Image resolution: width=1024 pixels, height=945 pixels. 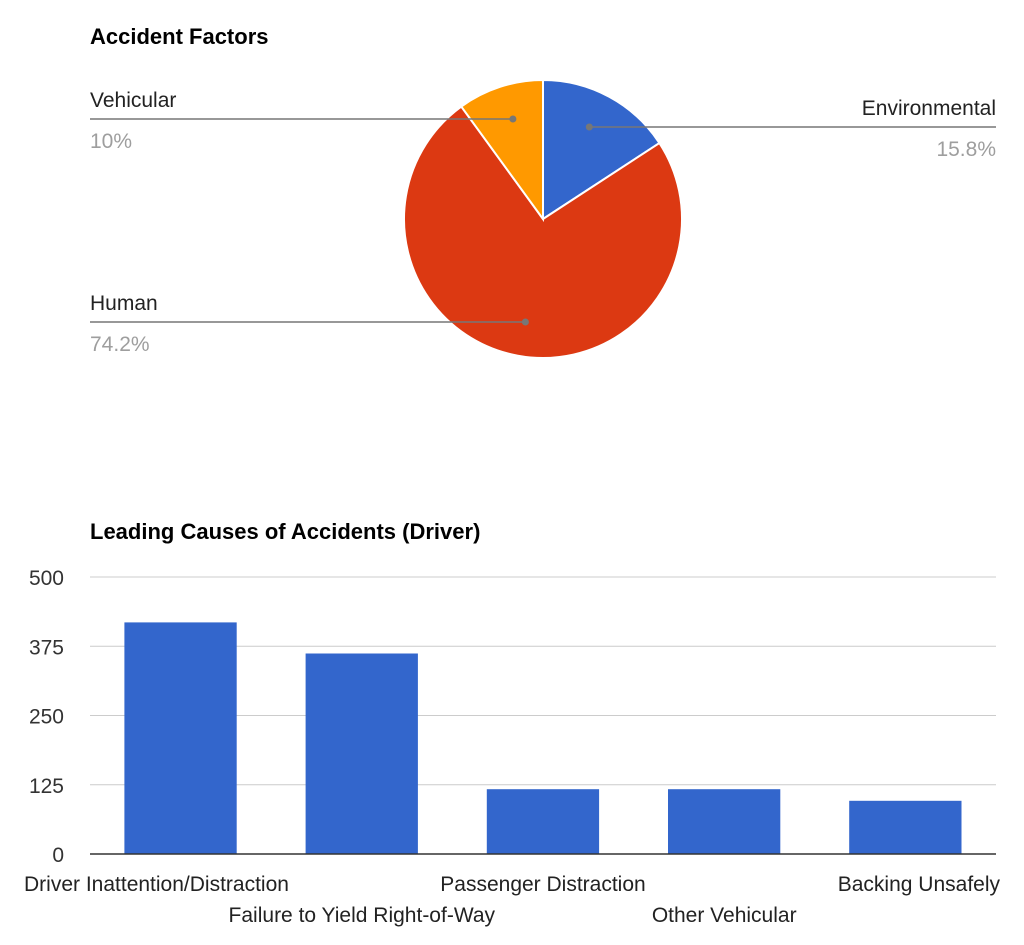 I want to click on pie-percent-label: 74.2%, so click(x=120, y=344).